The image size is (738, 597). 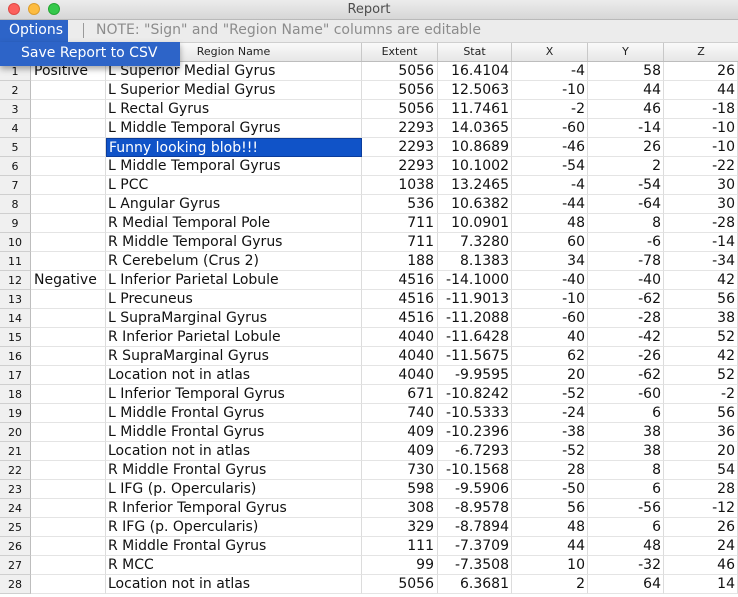 What do you see at coordinates (54, 9) in the screenshot?
I see `zoom-icon` at bounding box center [54, 9].